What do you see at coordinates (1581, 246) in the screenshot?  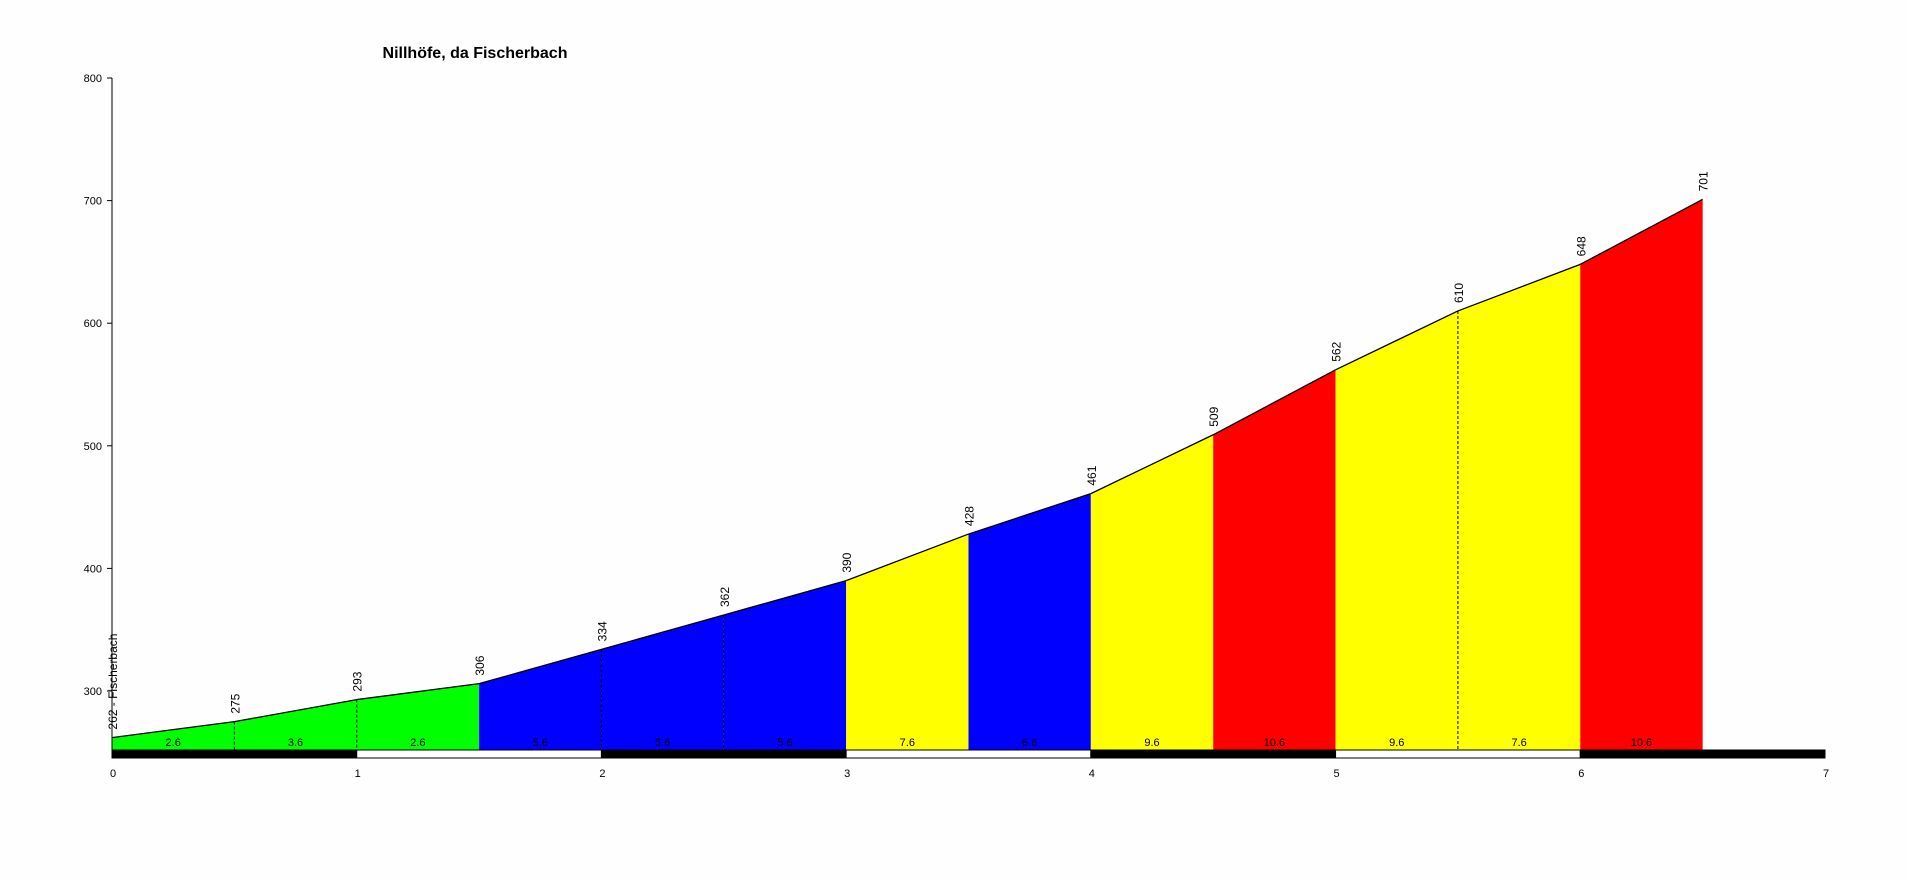 I see `elevation-label: 648` at bounding box center [1581, 246].